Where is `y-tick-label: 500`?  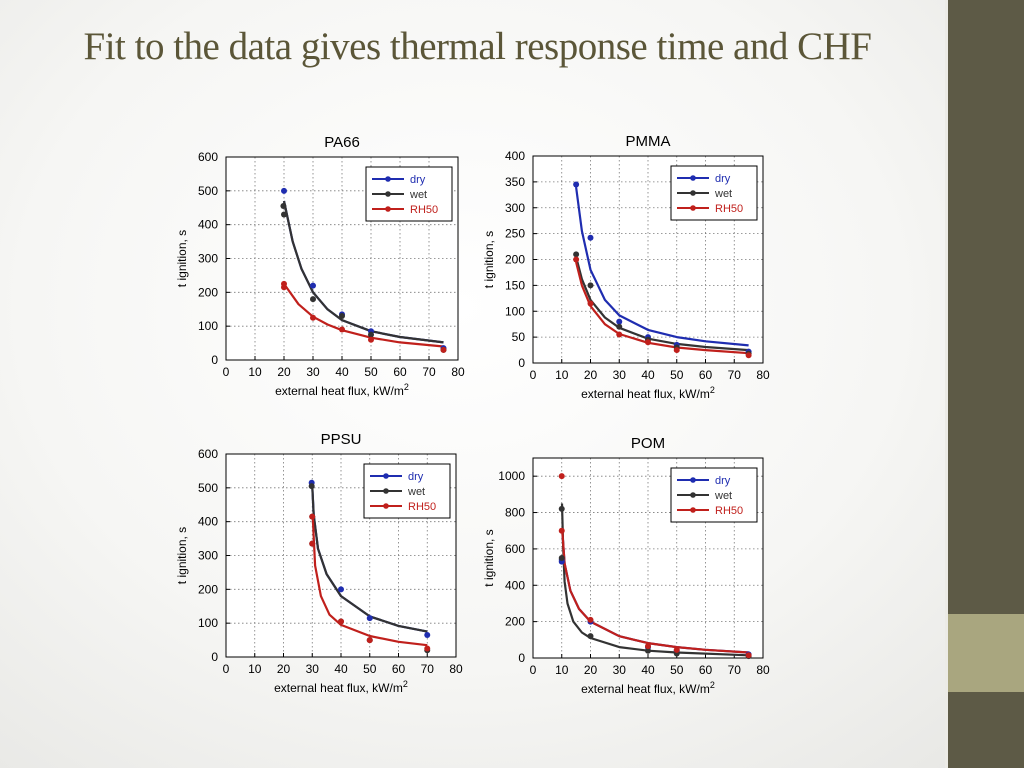 y-tick-label: 500 is located at coordinates (208, 488).